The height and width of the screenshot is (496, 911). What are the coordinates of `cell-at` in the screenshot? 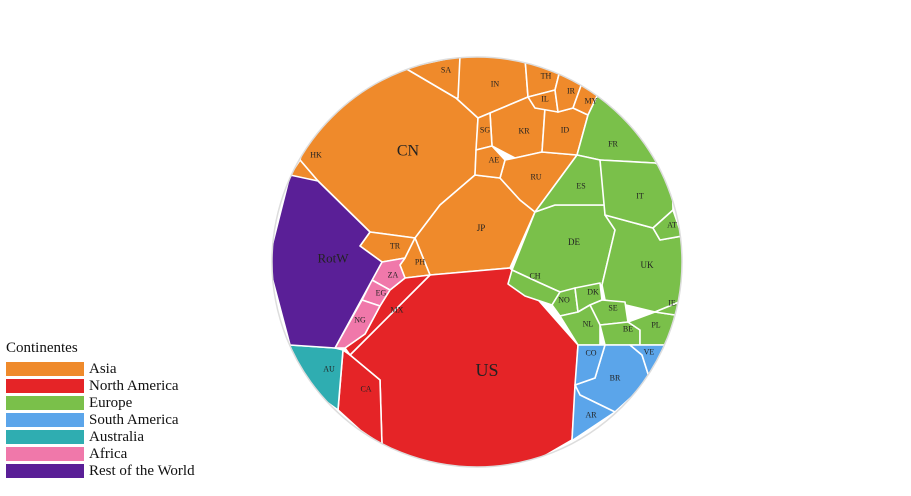 It's located at (667, 225).